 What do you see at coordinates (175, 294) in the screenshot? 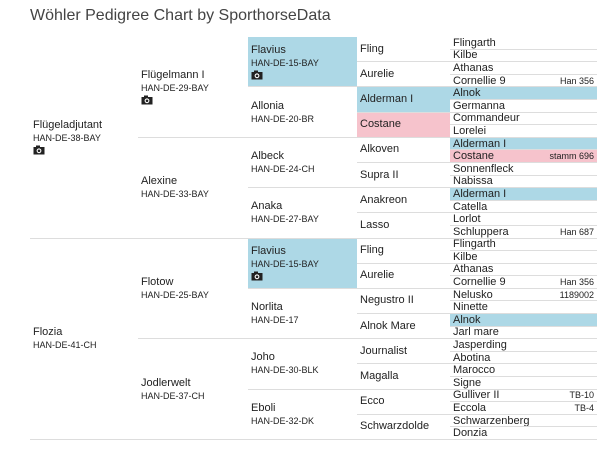
I see `registration: HAN-DE-25-BAY` at bounding box center [175, 294].